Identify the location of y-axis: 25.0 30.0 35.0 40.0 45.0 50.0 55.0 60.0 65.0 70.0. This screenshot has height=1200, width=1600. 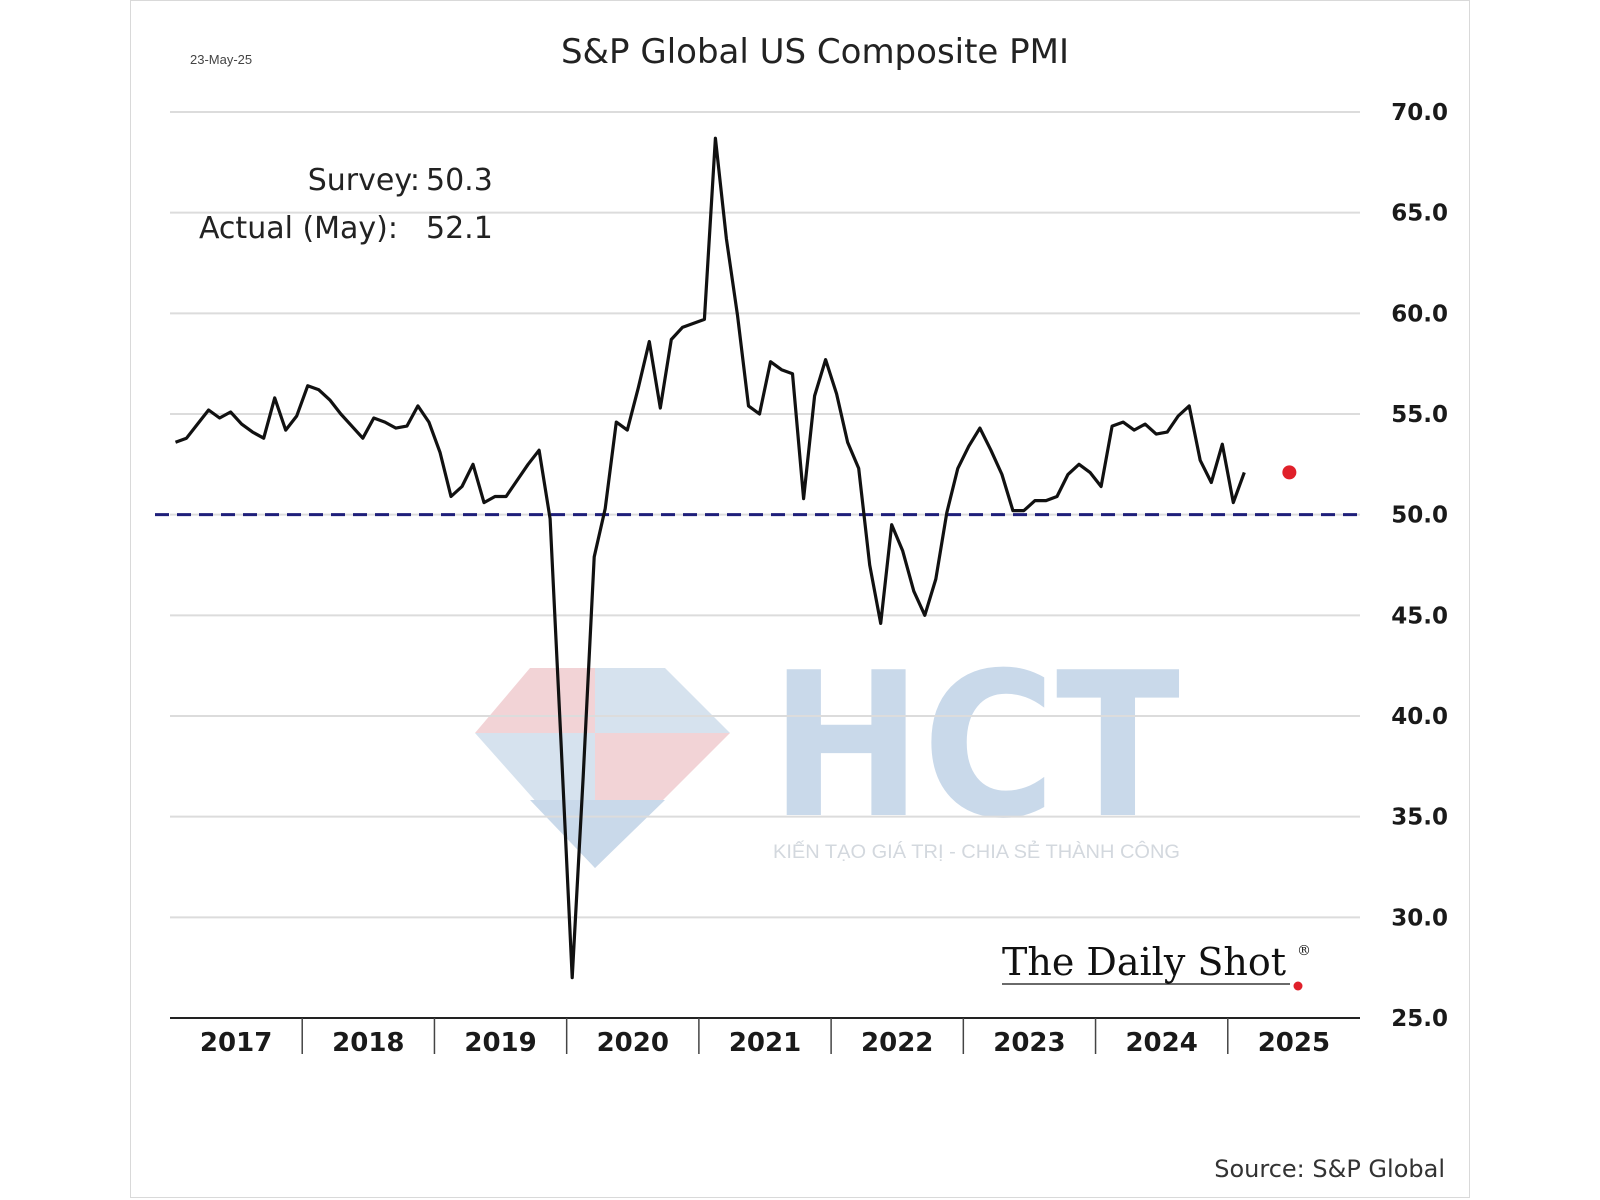
(1419, 566).